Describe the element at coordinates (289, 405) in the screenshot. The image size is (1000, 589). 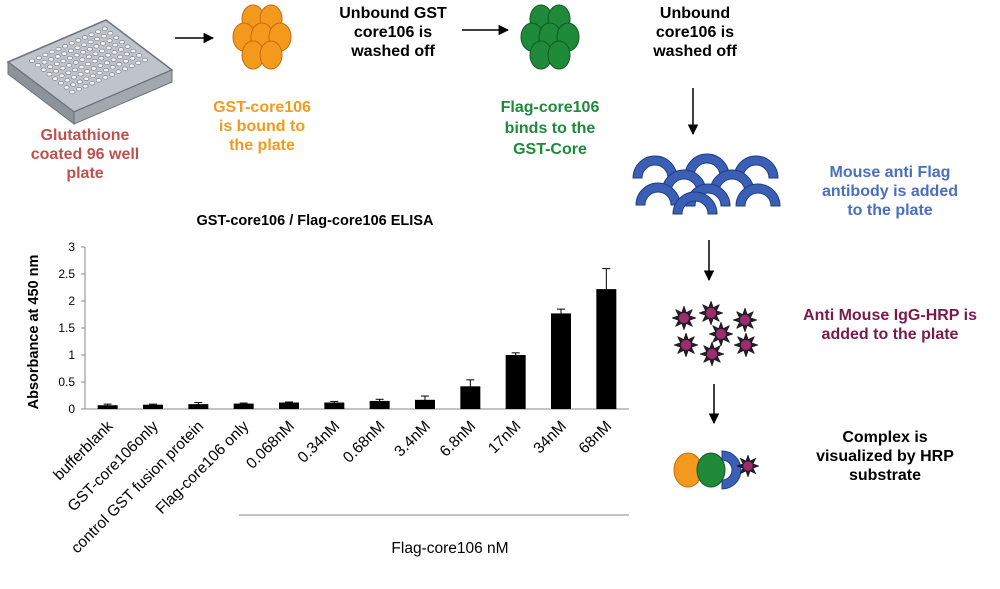
I see `bar-0.068nm` at that location.